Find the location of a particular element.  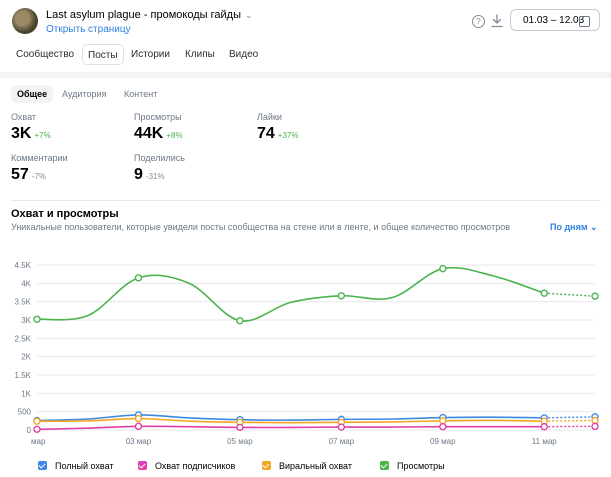

tab-community: Сообщество is located at coordinates (45, 54).